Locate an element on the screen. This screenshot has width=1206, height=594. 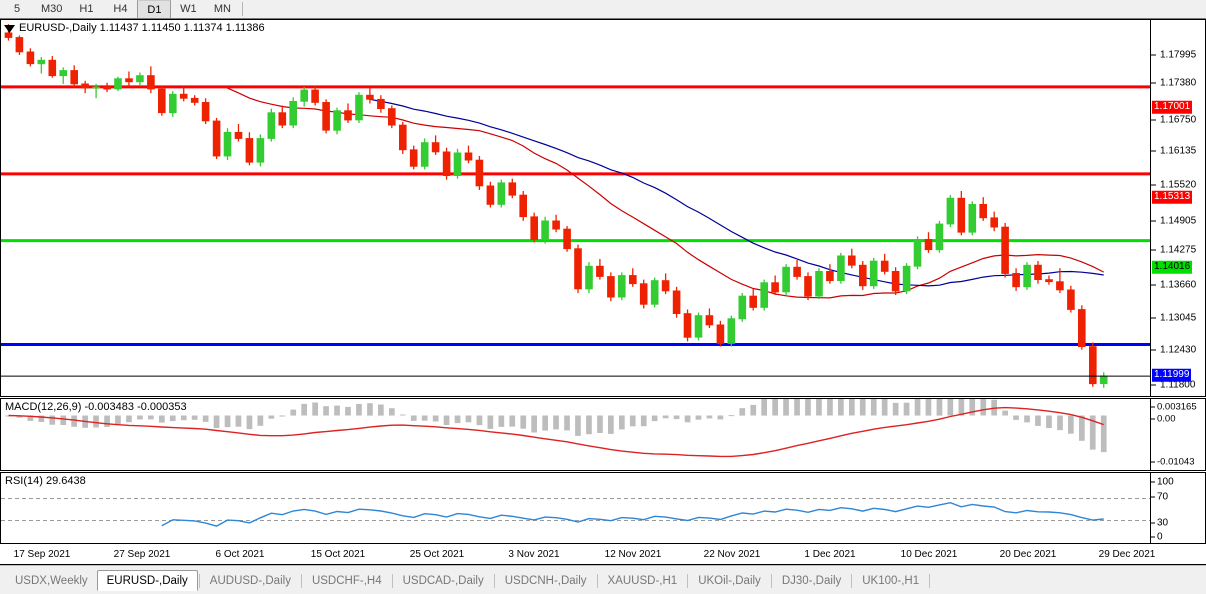
date-axis-label: 10 Dec 2021 is located at coordinates (929, 554).